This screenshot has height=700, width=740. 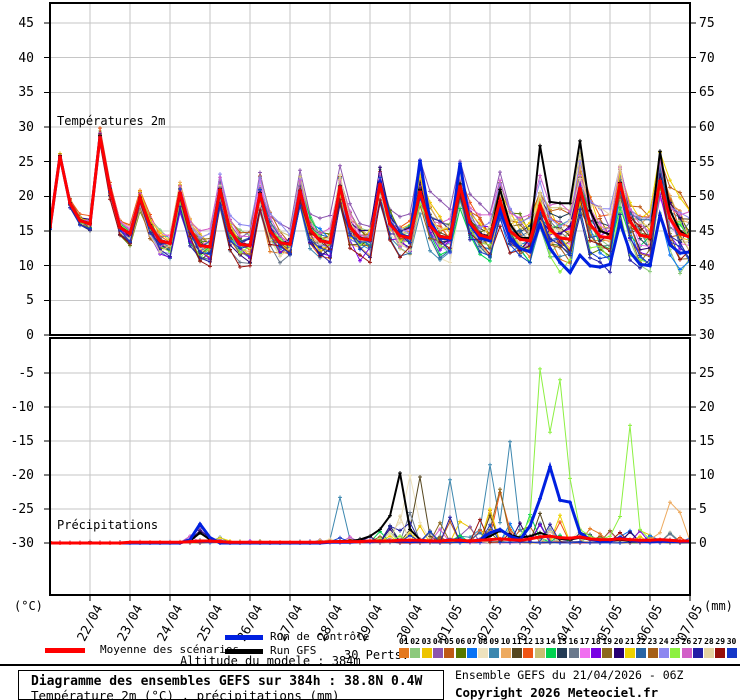 I want to click on pert-01-swatch, so click(x=404, y=653).